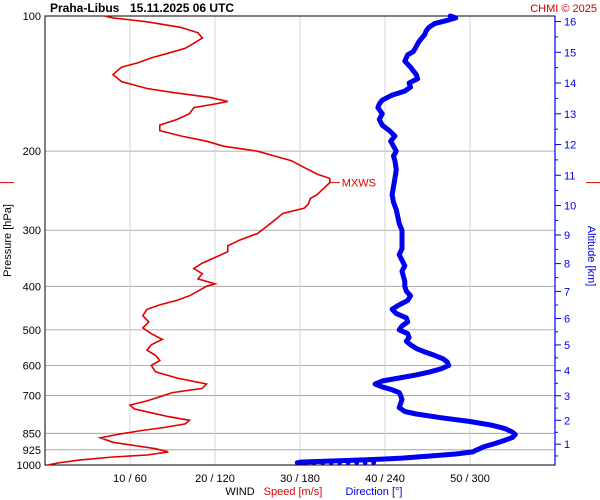 The image size is (600, 500). Describe the element at coordinates (570, 146) in the screenshot. I see `altitude-tick-label: 12` at that location.